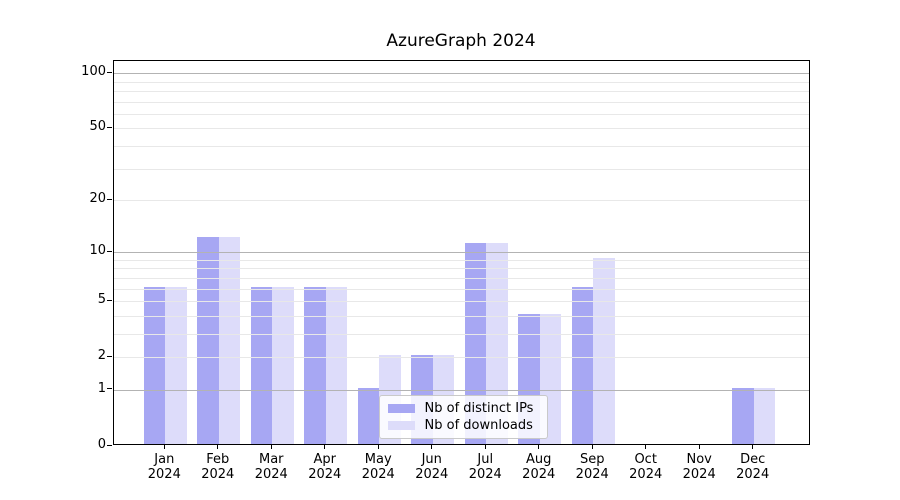 The width and height of the screenshot is (900, 500). Describe the element at coordinates (604, 350) in the screenshot. I see `bar-sep-downloads` at that location.